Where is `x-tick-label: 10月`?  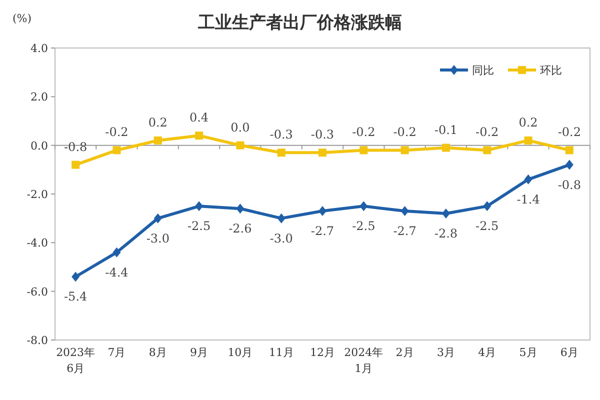 x-tick-label: 10月 is located at coordinates (240, 352).